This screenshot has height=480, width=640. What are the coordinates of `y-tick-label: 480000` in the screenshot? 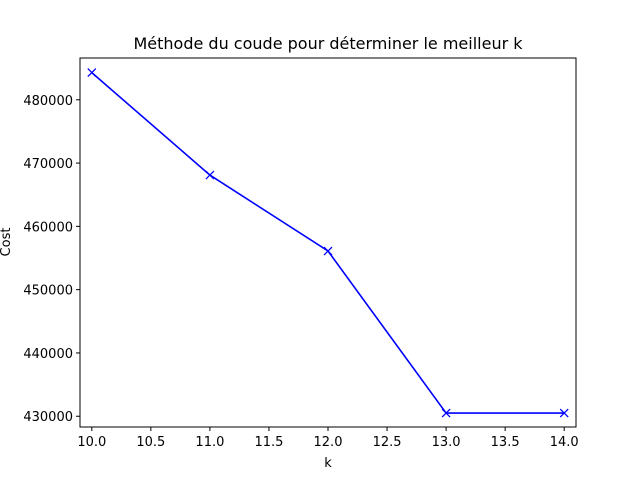 It's located at (48, 101).